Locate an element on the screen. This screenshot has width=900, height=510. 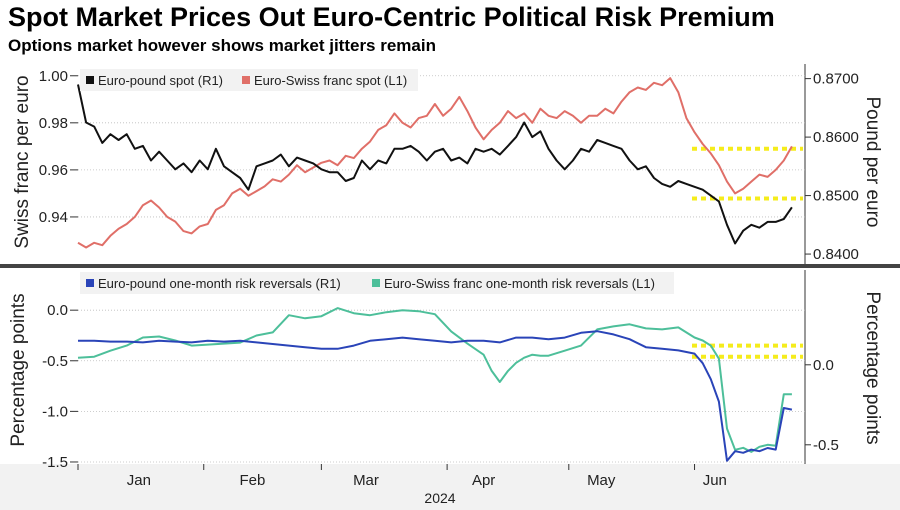
bottom-left-axis: 0.0 -0.5 -1.0 -1.5 is located at coordinates (60, 386).